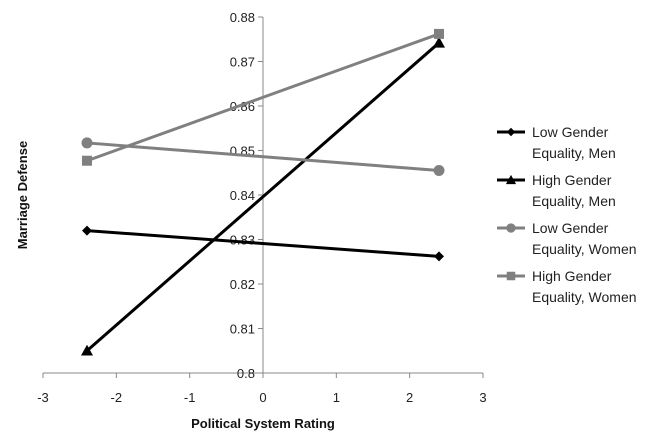  I want to click on legend-item: High Gender Equality, Women, so click(567, 286).